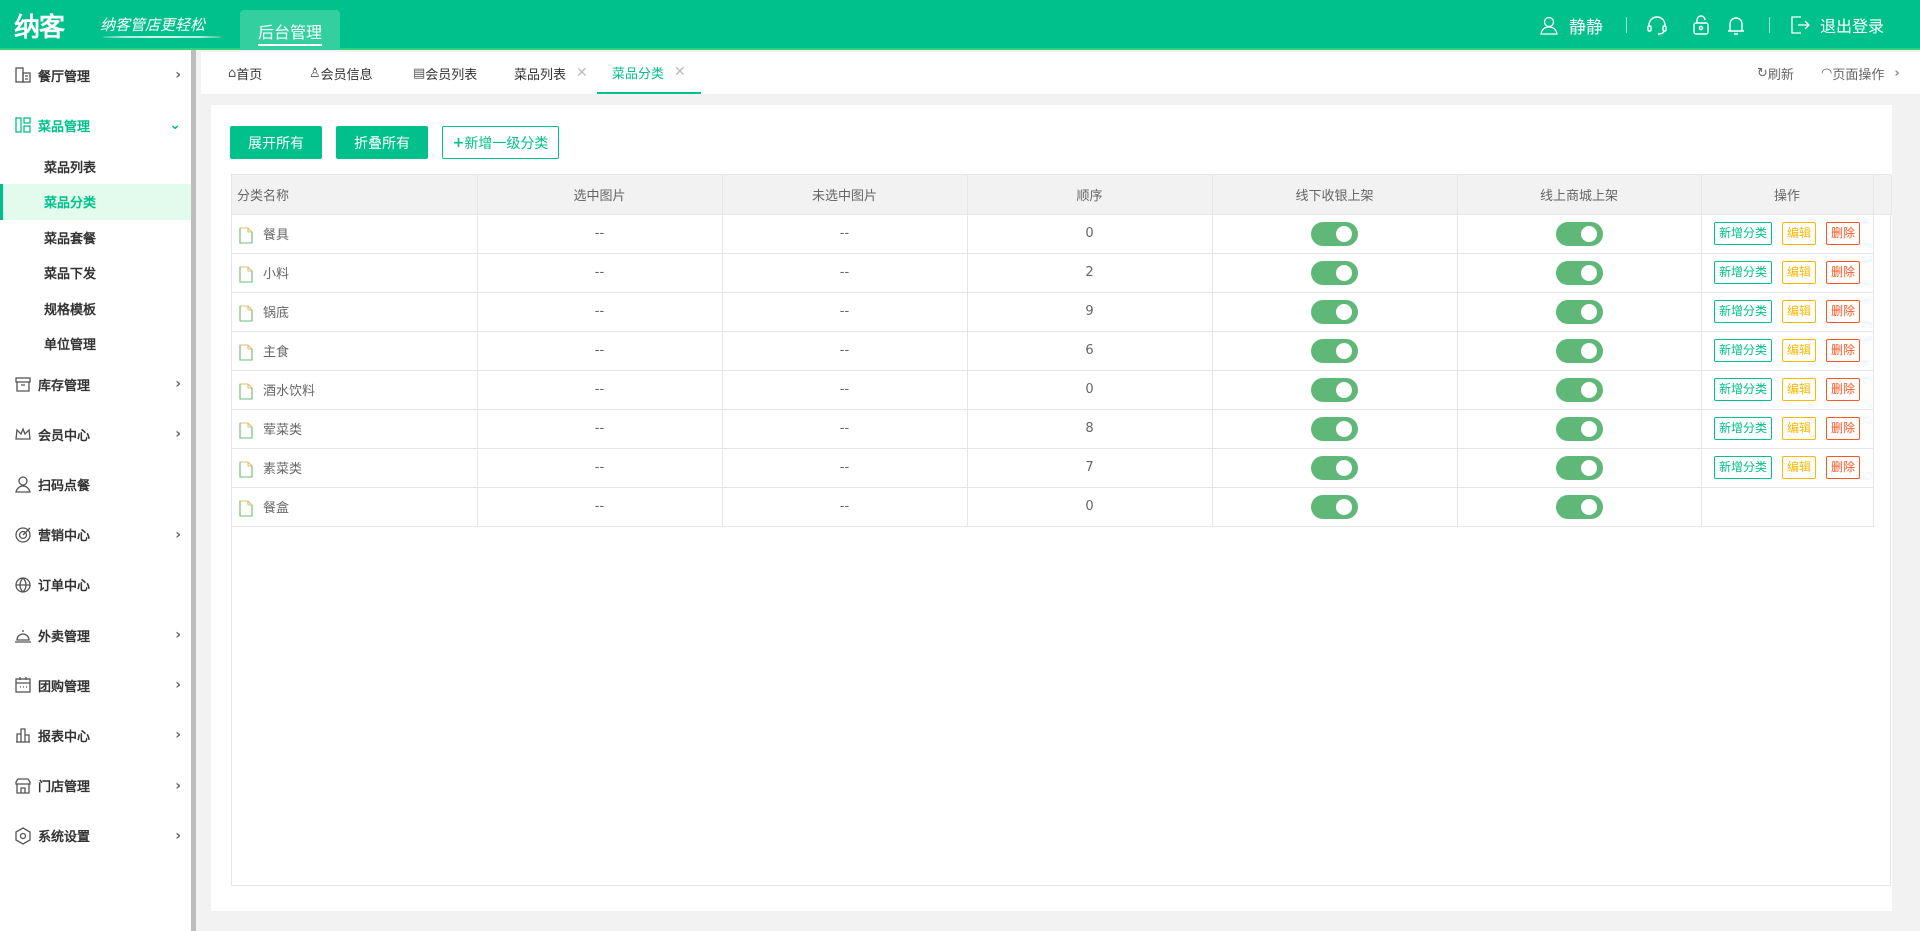 The height and width of the screenshot is (931, 1920). What do you see at coordinates (1089, 195) in the screenshot?
I see `column-header: 顺序` at bounding box center [1089, 195].